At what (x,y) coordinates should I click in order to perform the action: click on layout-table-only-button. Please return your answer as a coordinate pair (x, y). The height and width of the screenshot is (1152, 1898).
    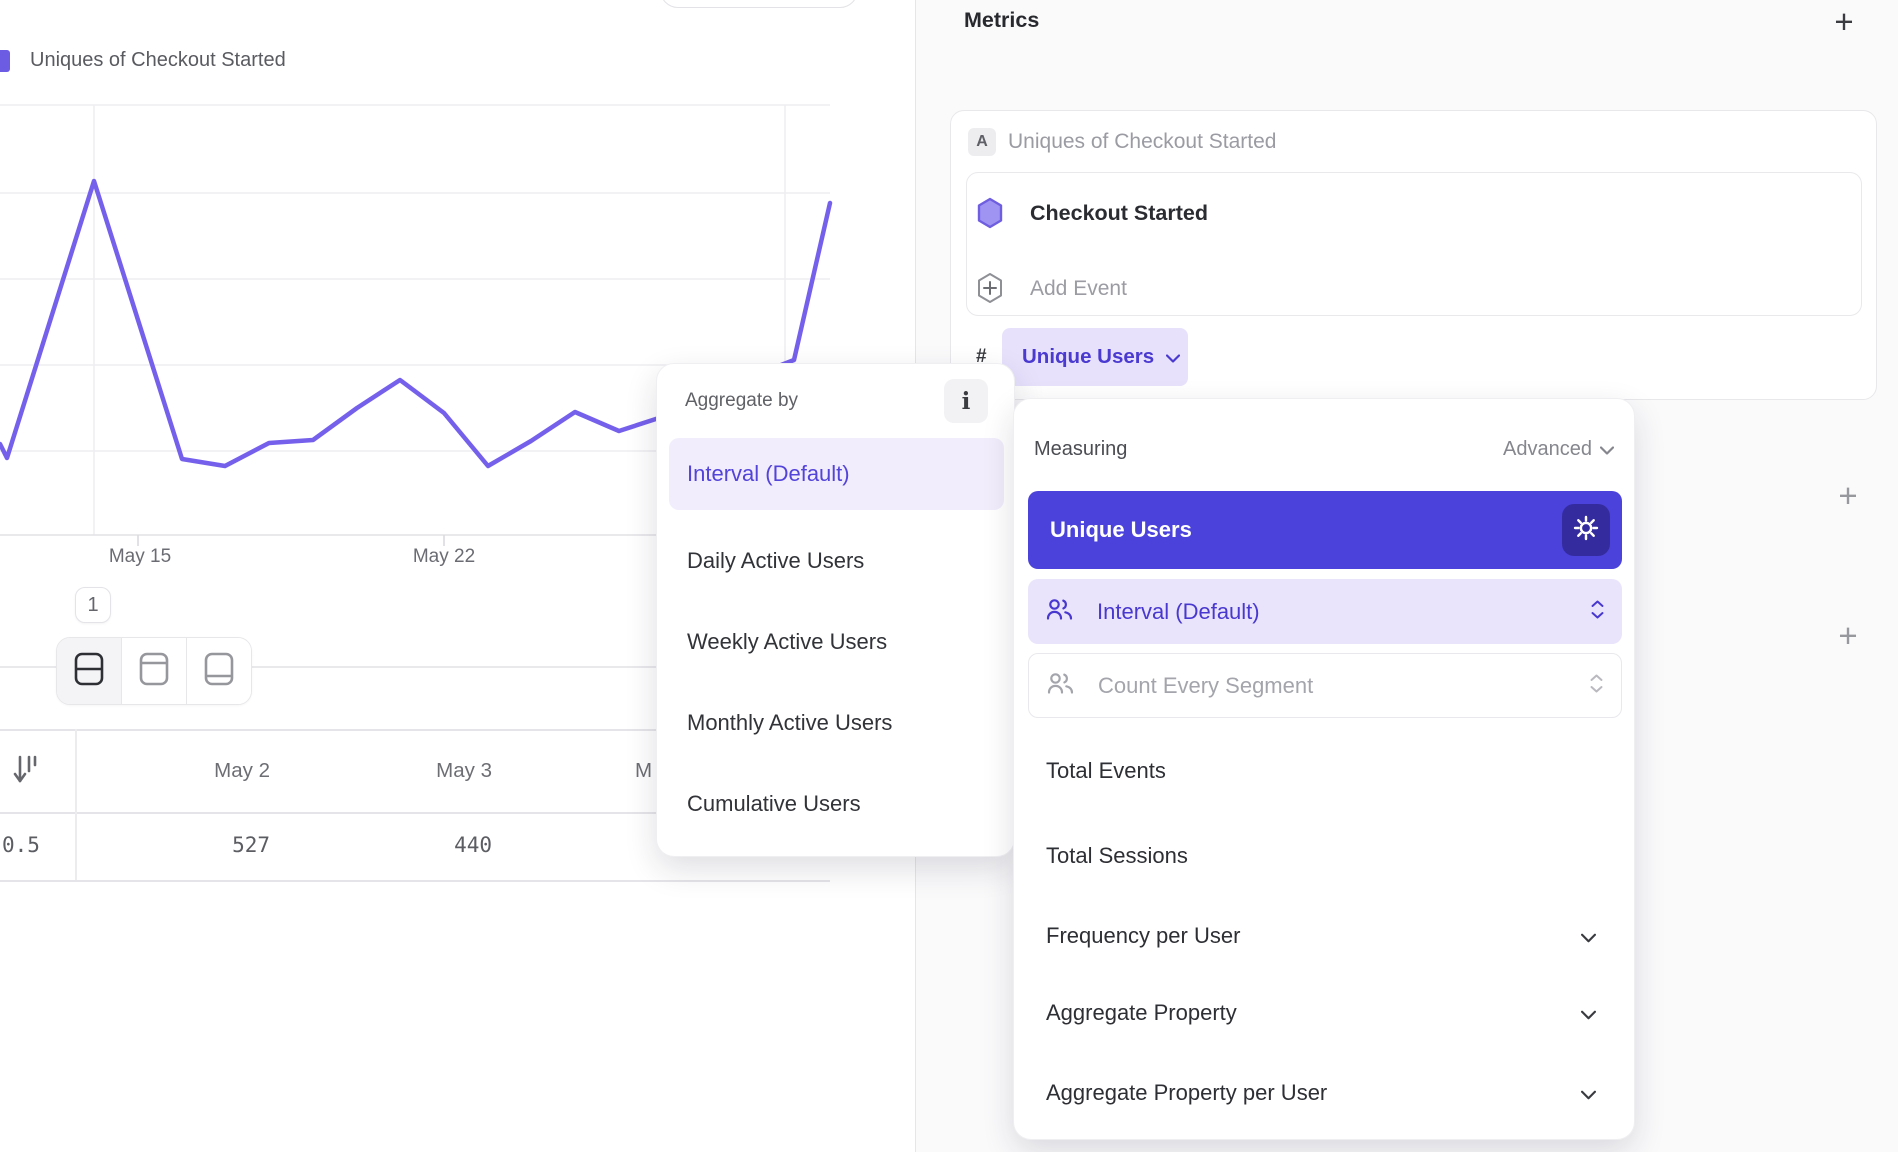
    Looking at the image, I should click on (219, 671).